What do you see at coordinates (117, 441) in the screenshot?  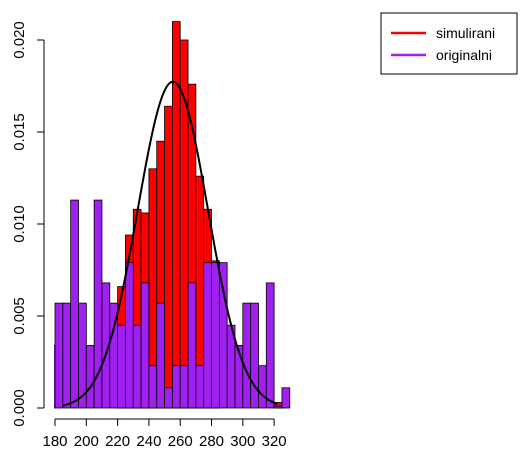 I see `x-tick-label: 220` at bounding box center [117, 441].